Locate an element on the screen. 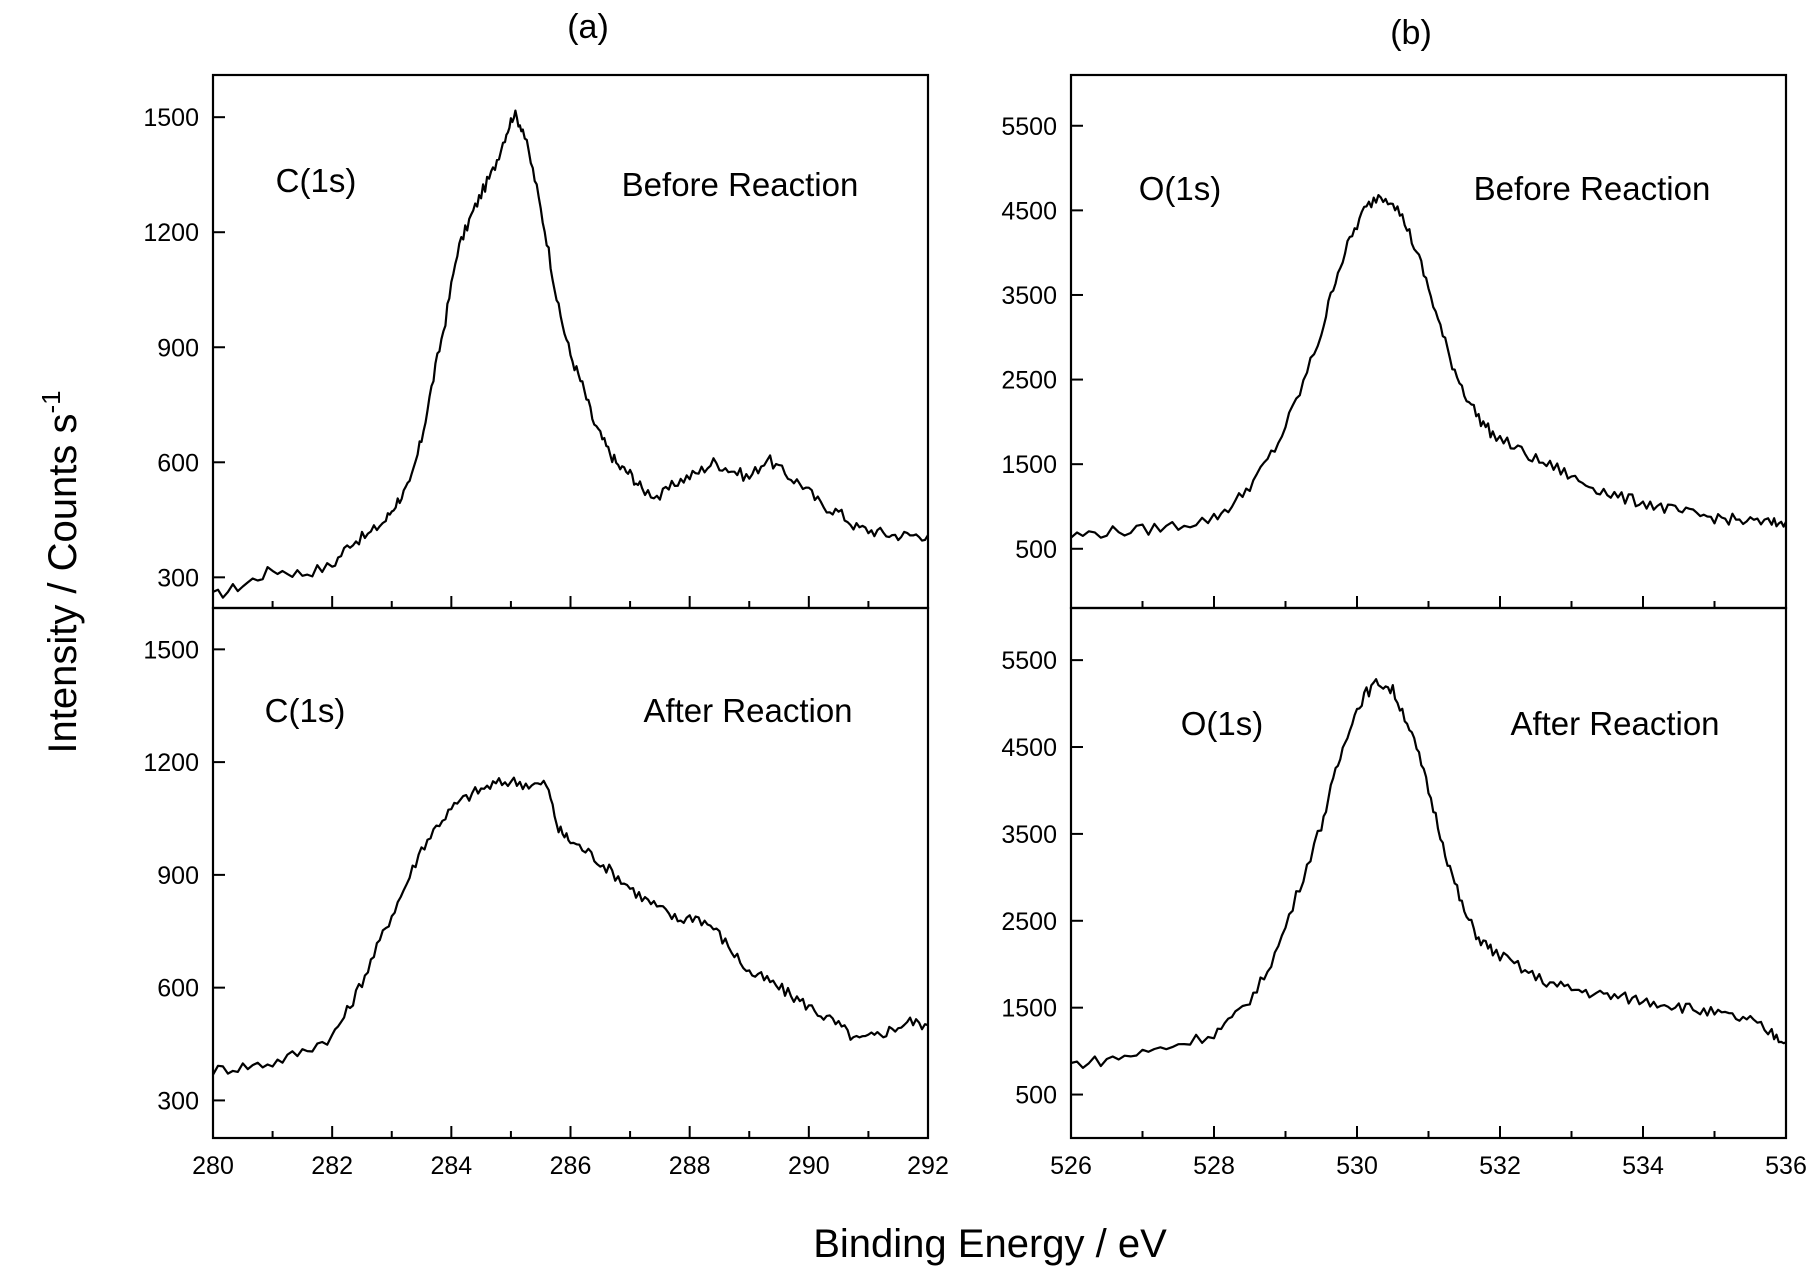 Image resolution: width=1816 pixels, height=1271 pixels. x-tick-label: 534 is located at coordinates (1643, 1166).